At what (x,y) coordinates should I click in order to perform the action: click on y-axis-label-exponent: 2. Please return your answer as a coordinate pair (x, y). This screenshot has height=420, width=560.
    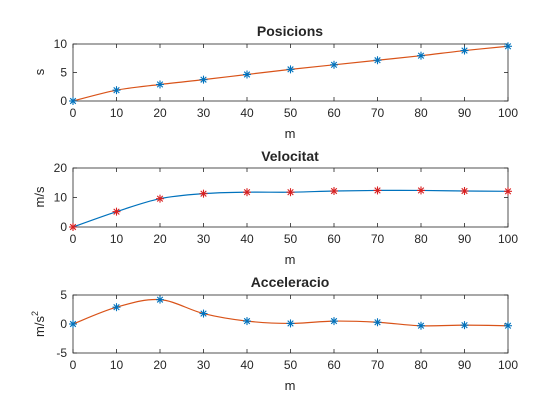
    Looking at the image, I should click on (35, 313).